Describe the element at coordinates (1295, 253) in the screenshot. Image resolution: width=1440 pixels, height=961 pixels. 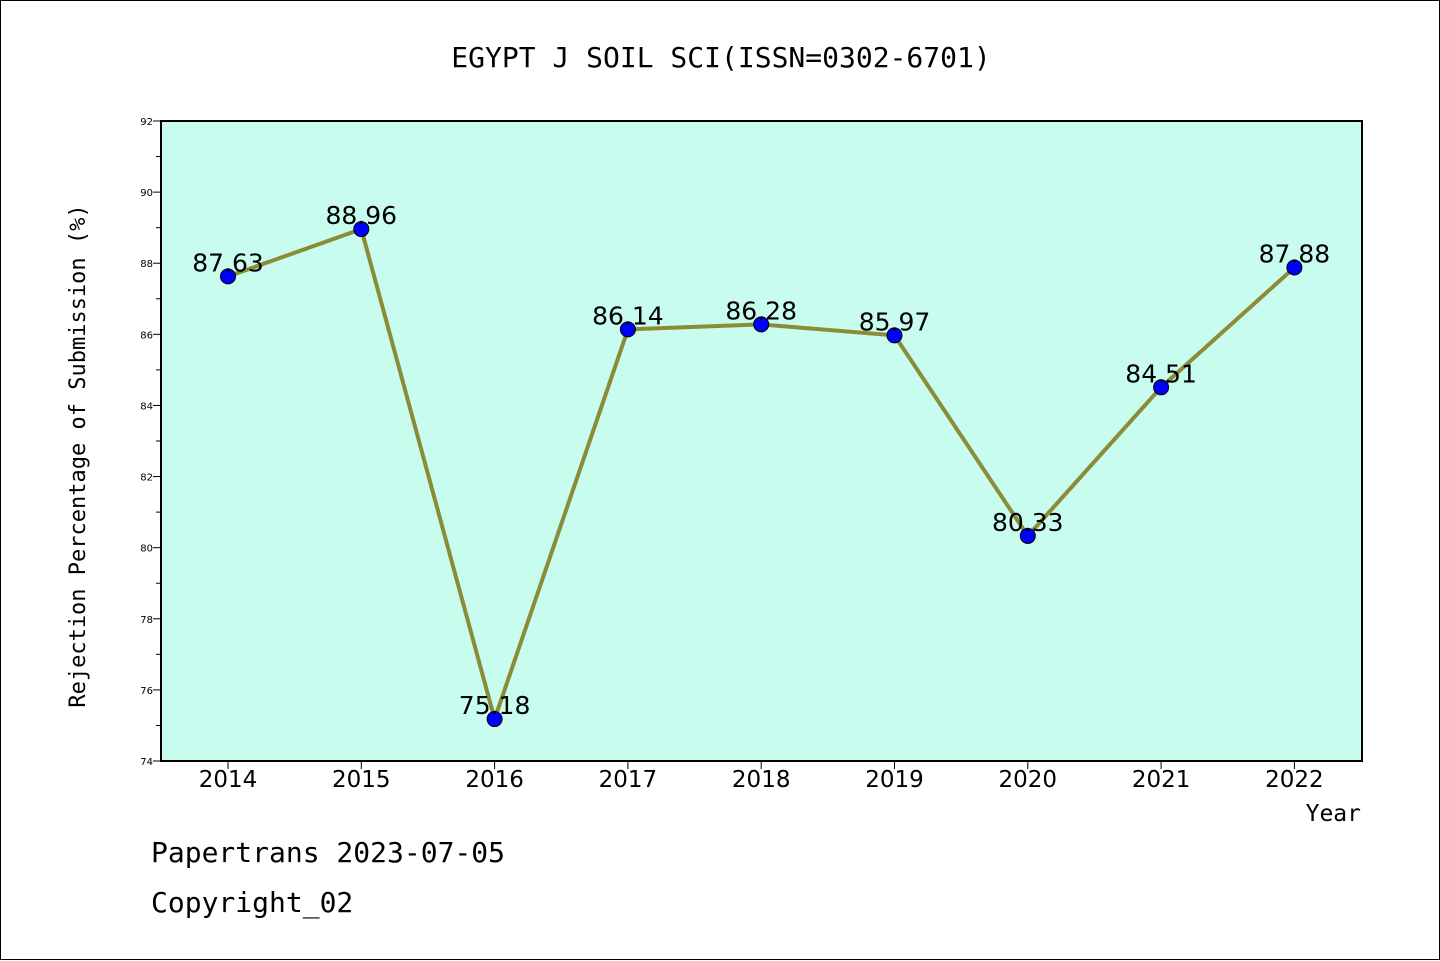
I see `data-label: 87.88` at that location.